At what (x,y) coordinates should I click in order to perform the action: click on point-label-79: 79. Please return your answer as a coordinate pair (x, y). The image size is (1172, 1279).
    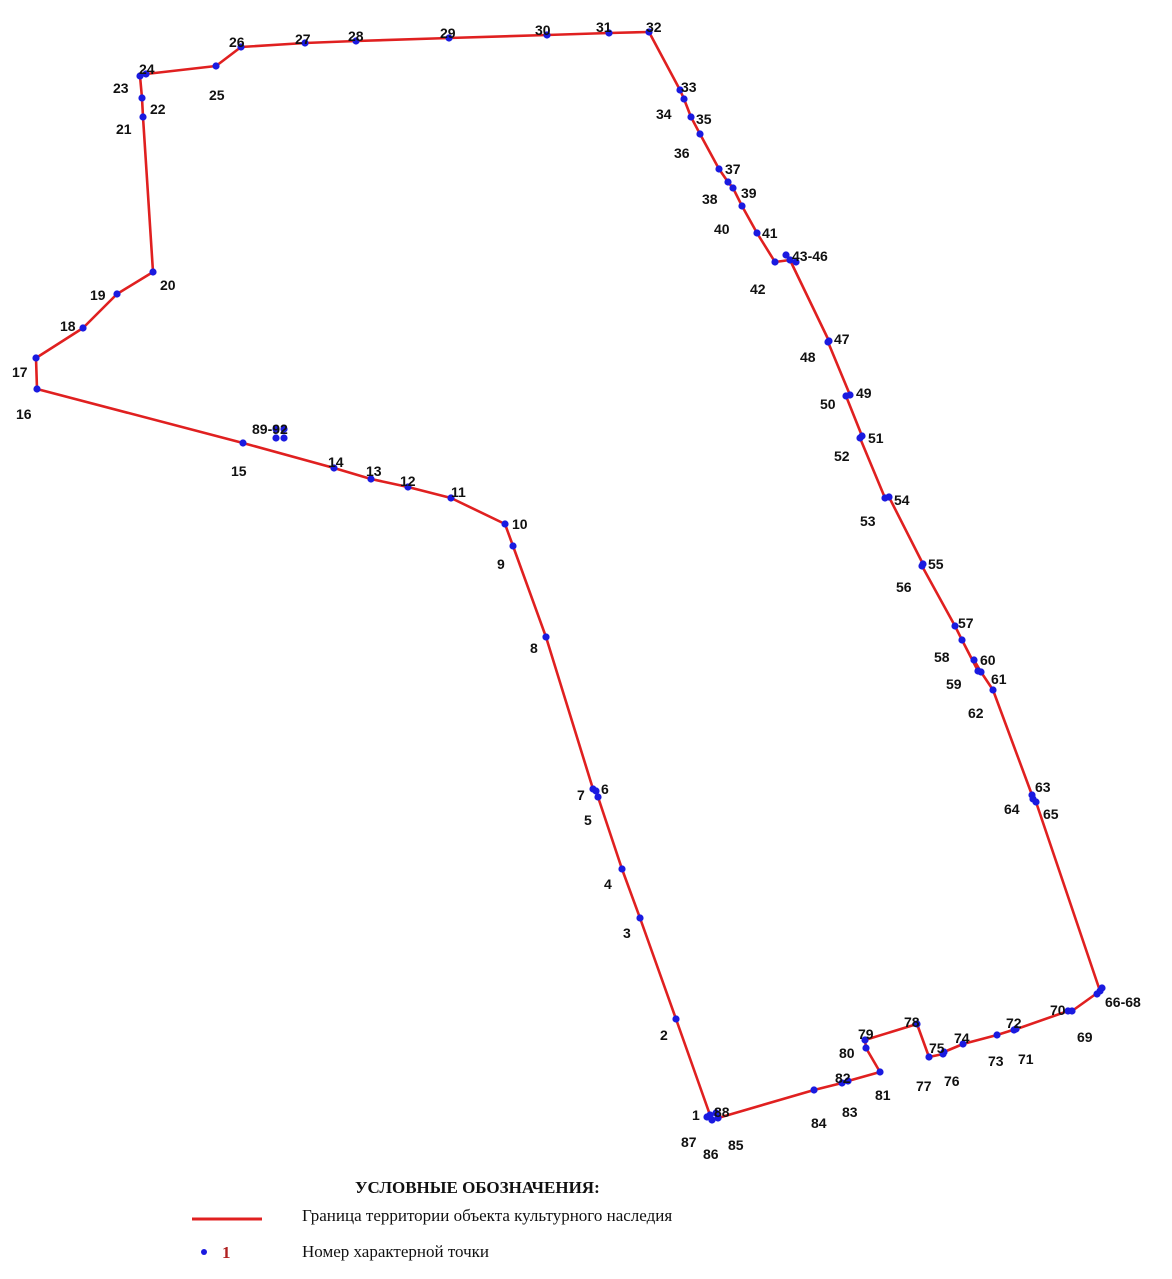
    Looking at the image, I should click on (866, 1034).